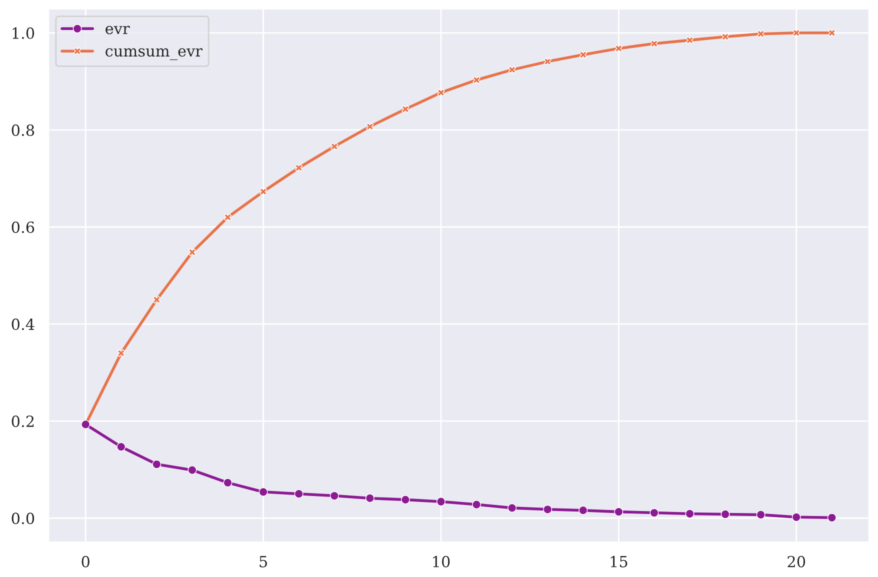  What do you see at coordinates (23, 422) in the screenshot?
I see `y-tick-label: 0.2` at bounding box center [23, 422].